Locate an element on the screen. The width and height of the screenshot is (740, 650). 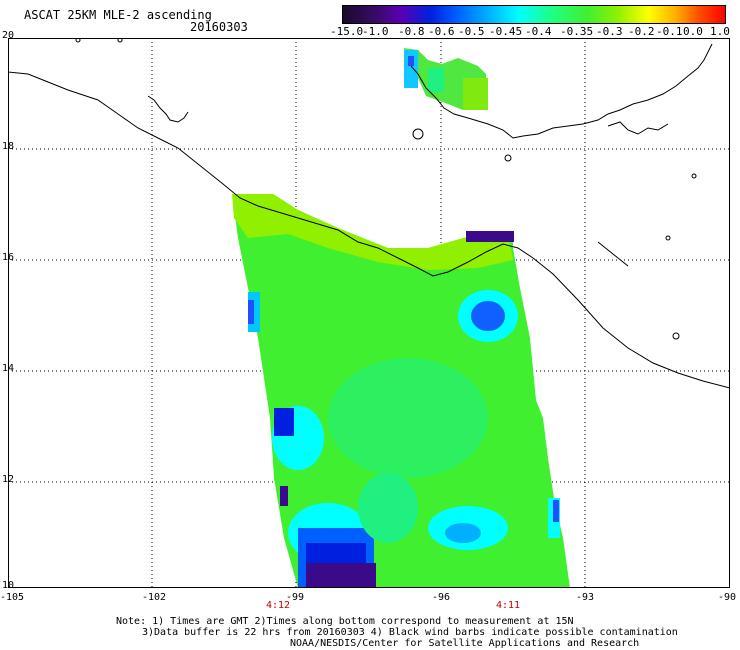
colorbar-label: -0.6 is located at coordinates (441, 31).